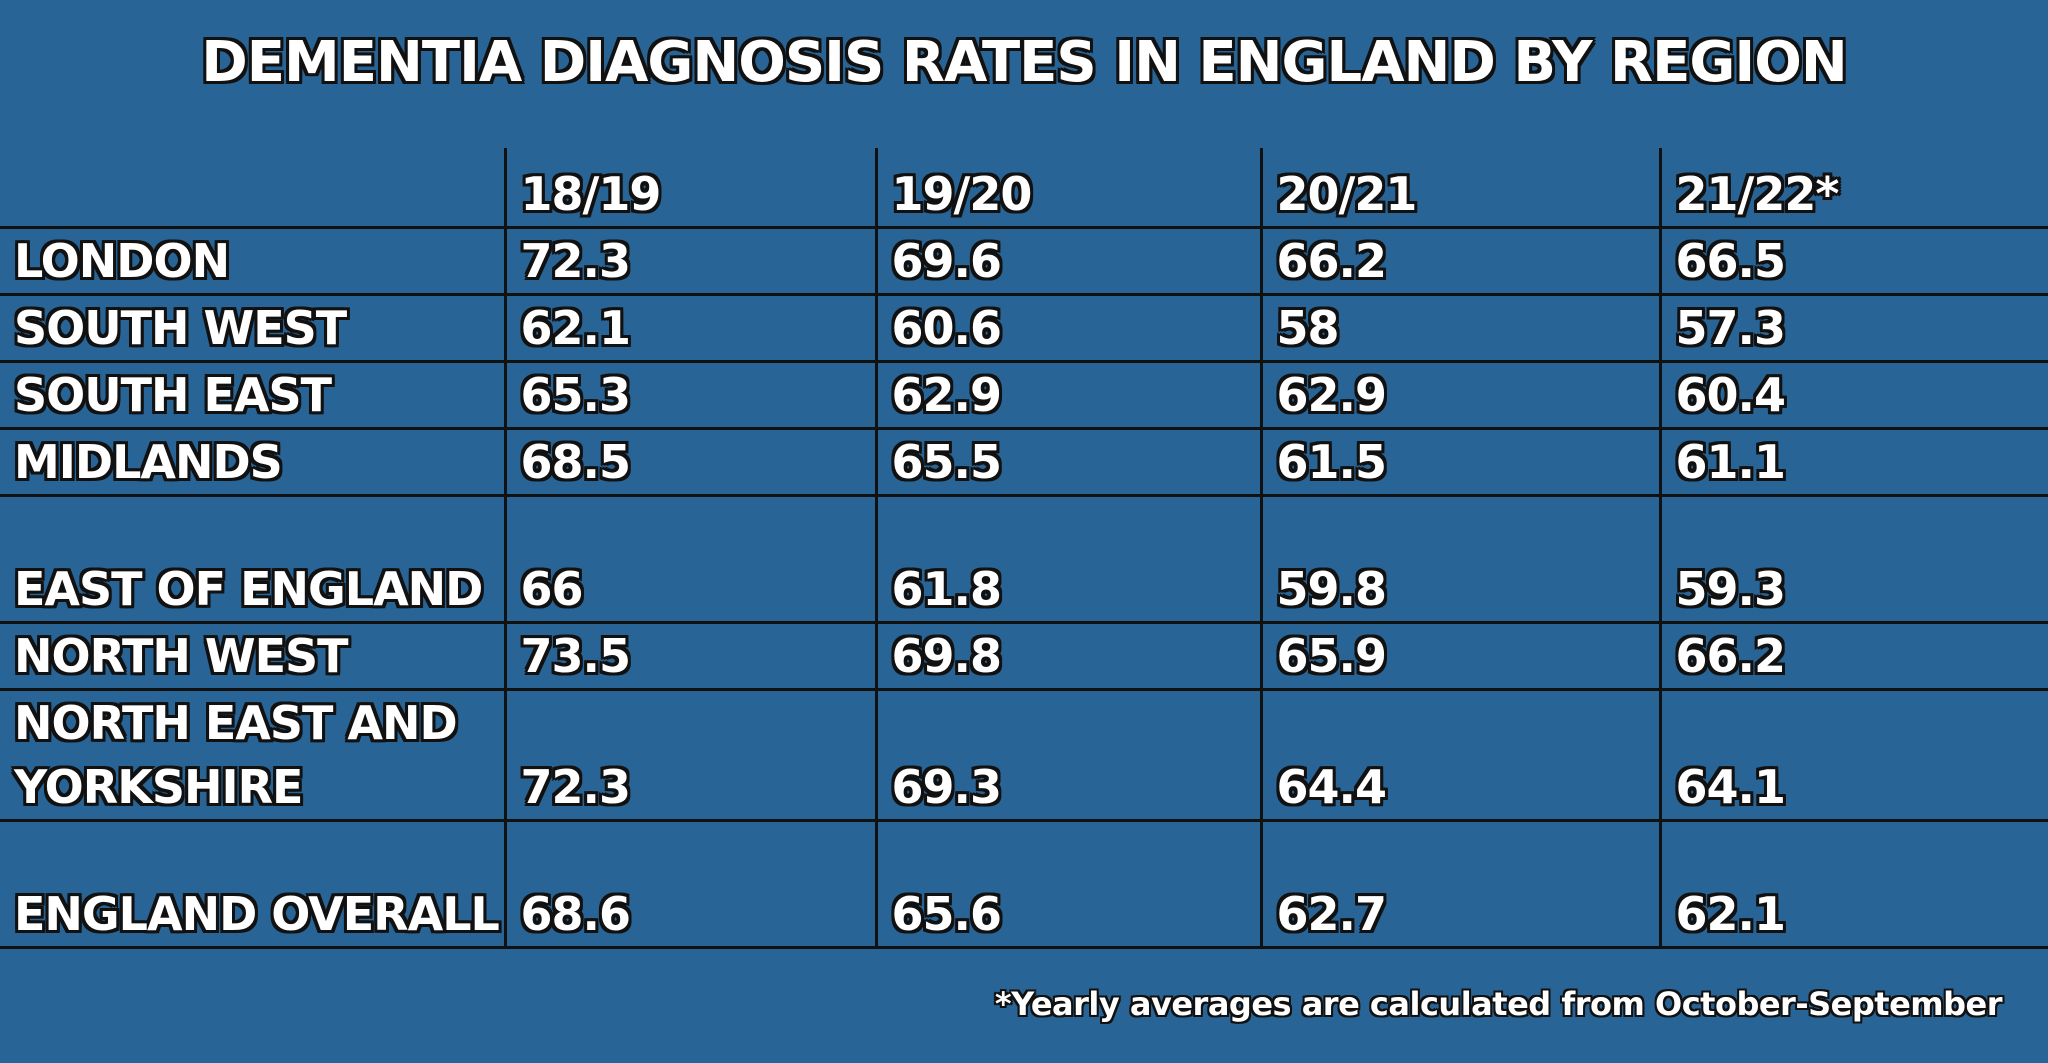 Image resolution: width=2048 pixels, height=1063 pixels. Describe the element at coordinates (1068, 884) in the screenshot. I see `rate-value: 65.6` at that location.